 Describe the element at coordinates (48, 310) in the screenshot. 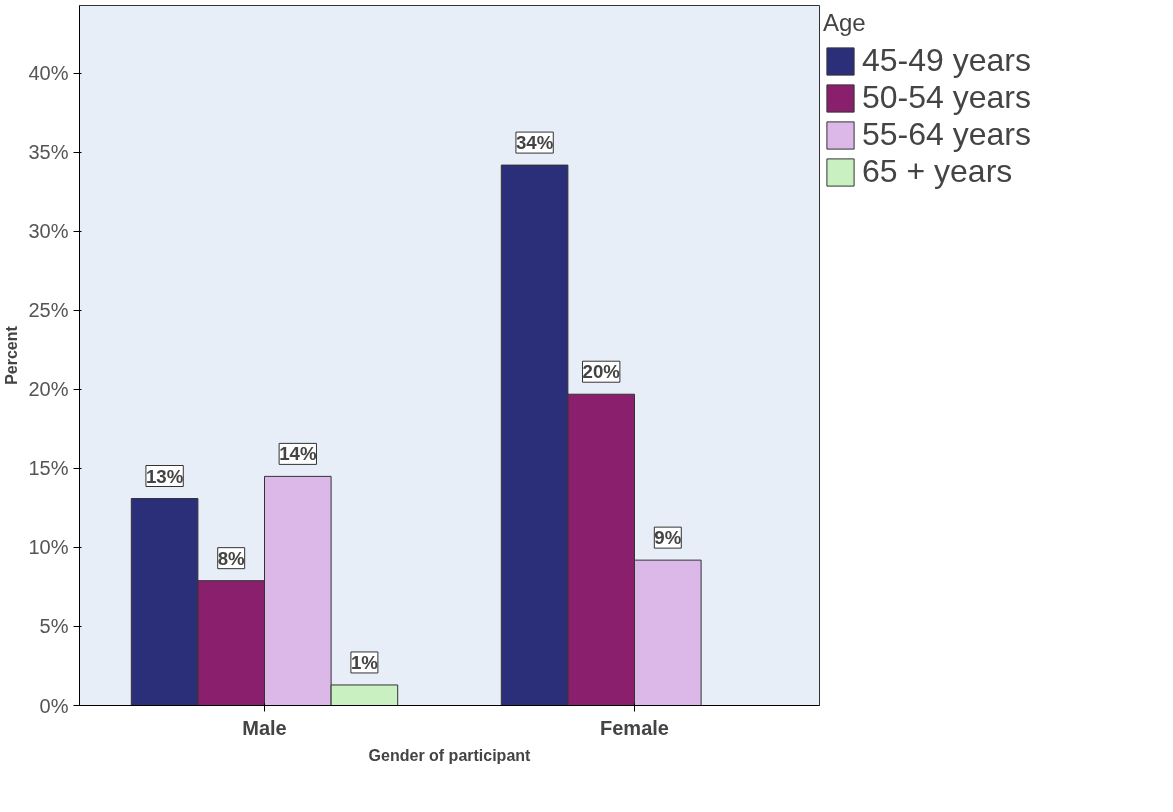

I see `y-tick-label: 25%` at that location.